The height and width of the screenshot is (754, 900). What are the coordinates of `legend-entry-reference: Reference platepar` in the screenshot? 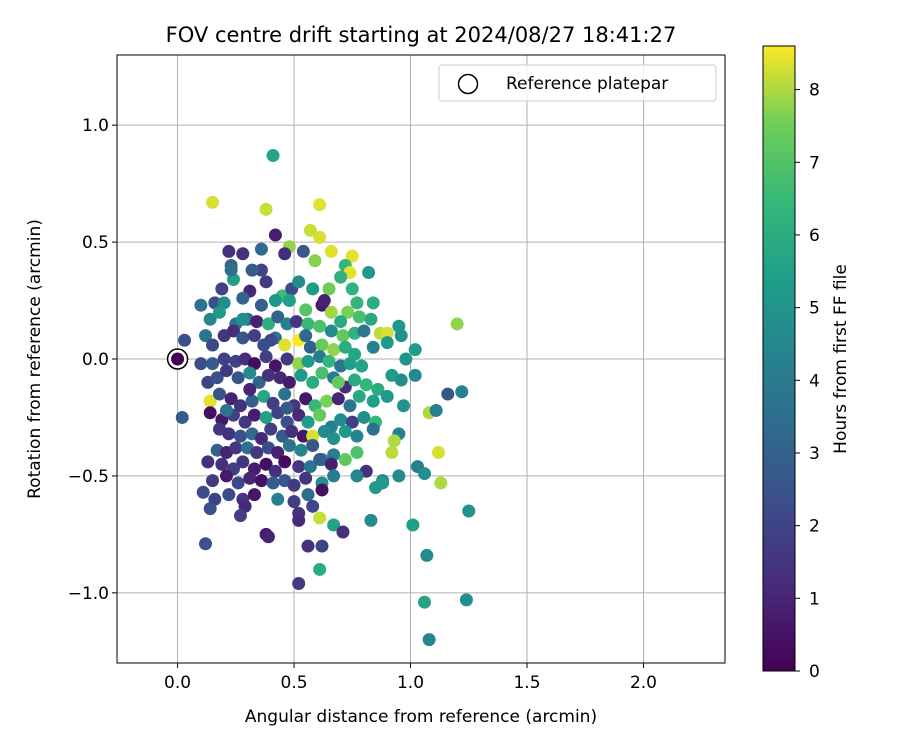 It's located at (587, 84).